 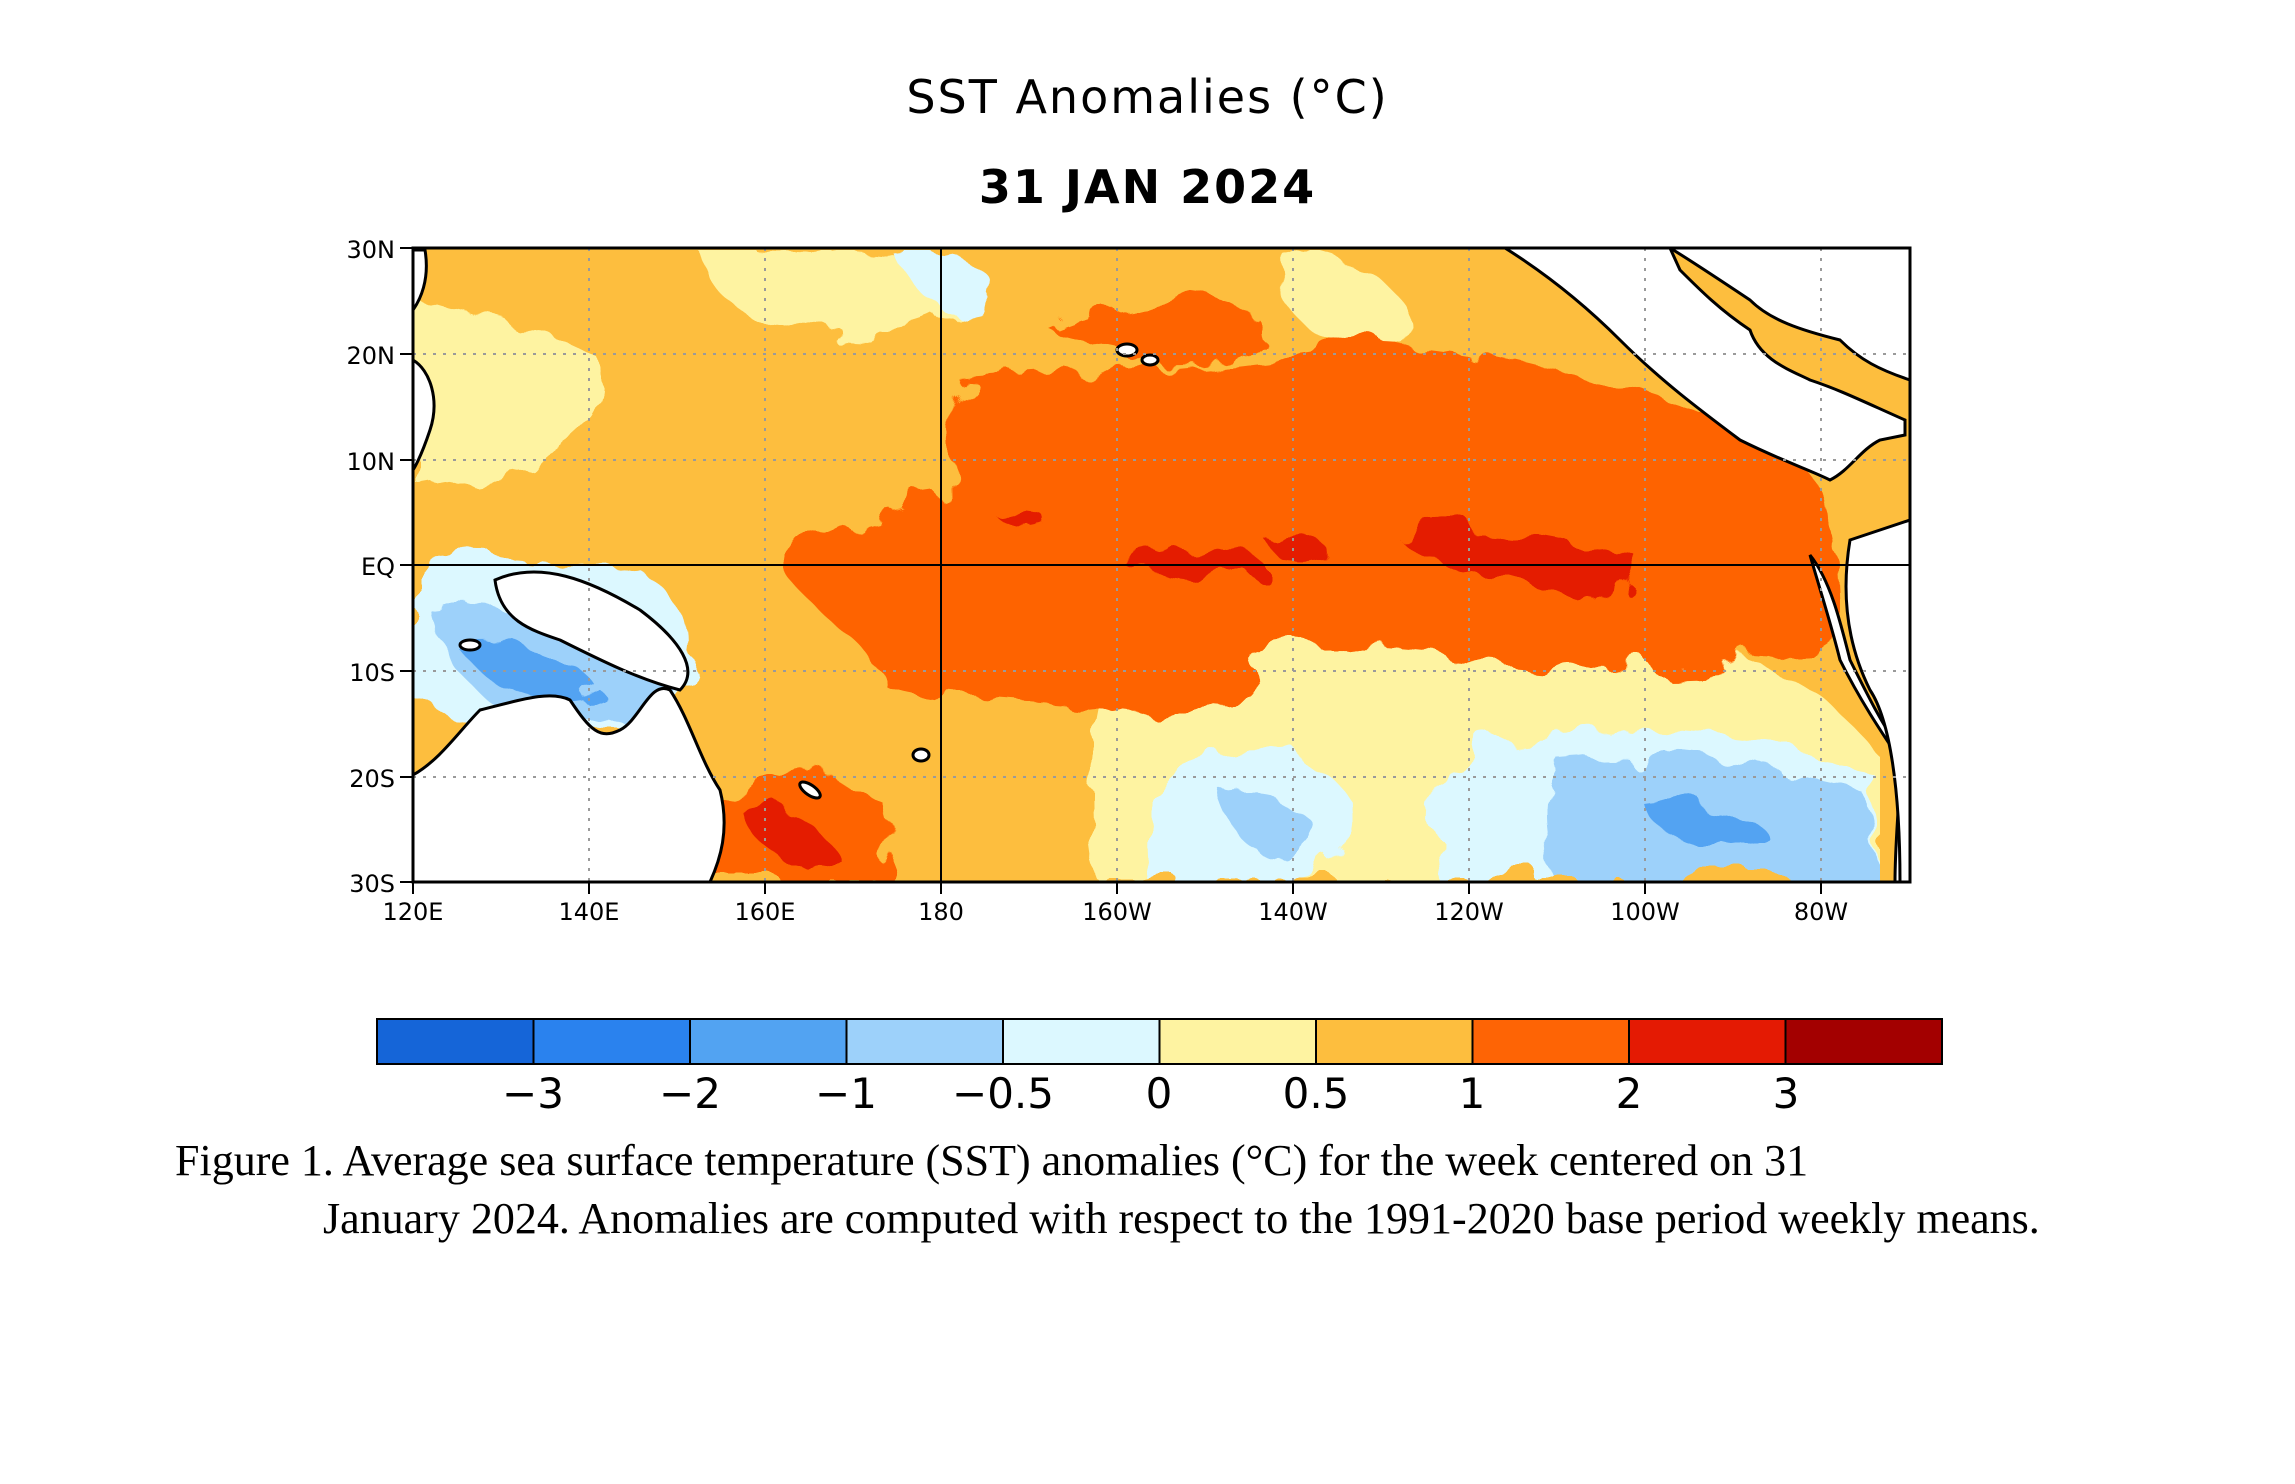 I want to click on colorbar-label: 1, so click(x=1472, y=1093).